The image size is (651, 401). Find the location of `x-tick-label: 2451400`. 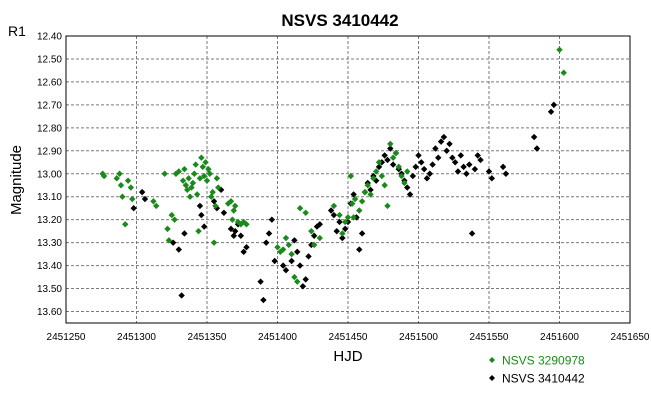

x-tick-label: 2451400 is located at coordinates (277, 337).